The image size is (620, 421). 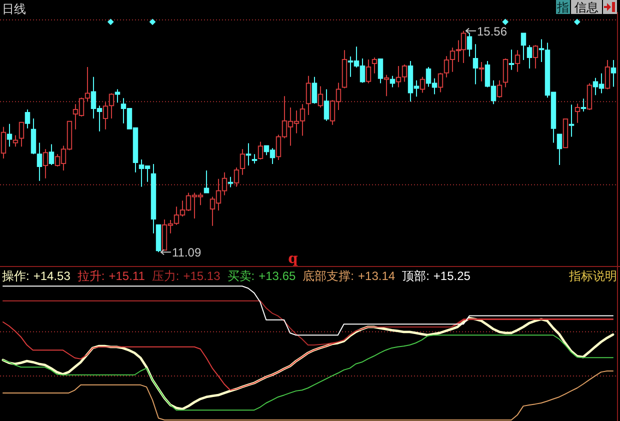 What do you see at coordinates (377, 276) in the screenshot?
I see `text: +13.14` at bounding box center [377, 276].